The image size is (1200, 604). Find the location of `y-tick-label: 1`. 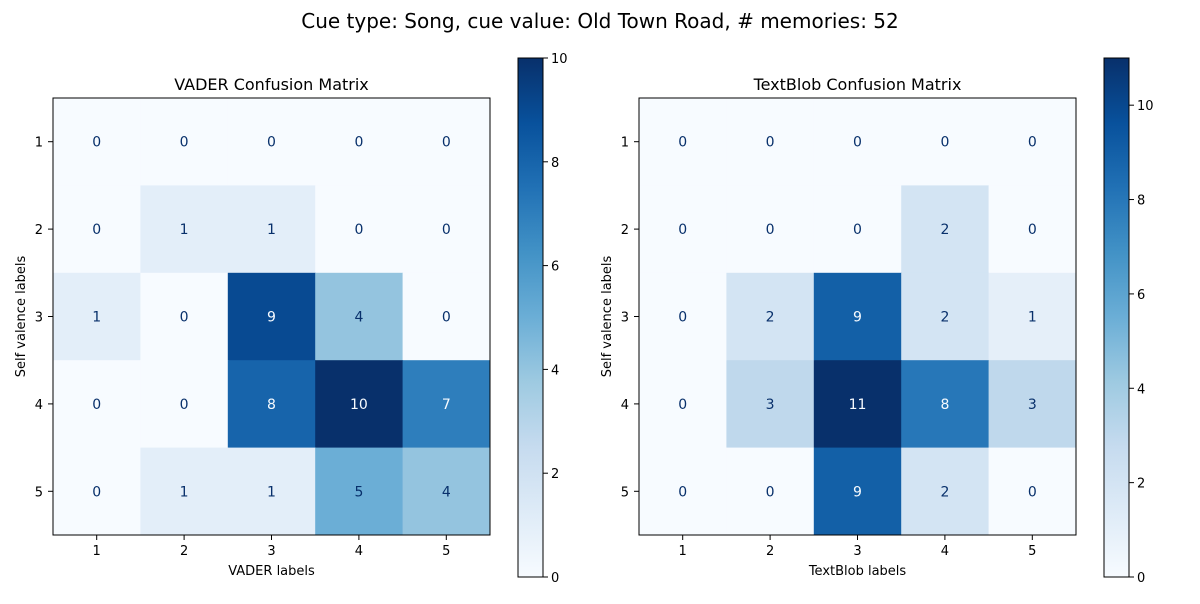

y-tick-label: 1 is located at coordinates (625, 143).